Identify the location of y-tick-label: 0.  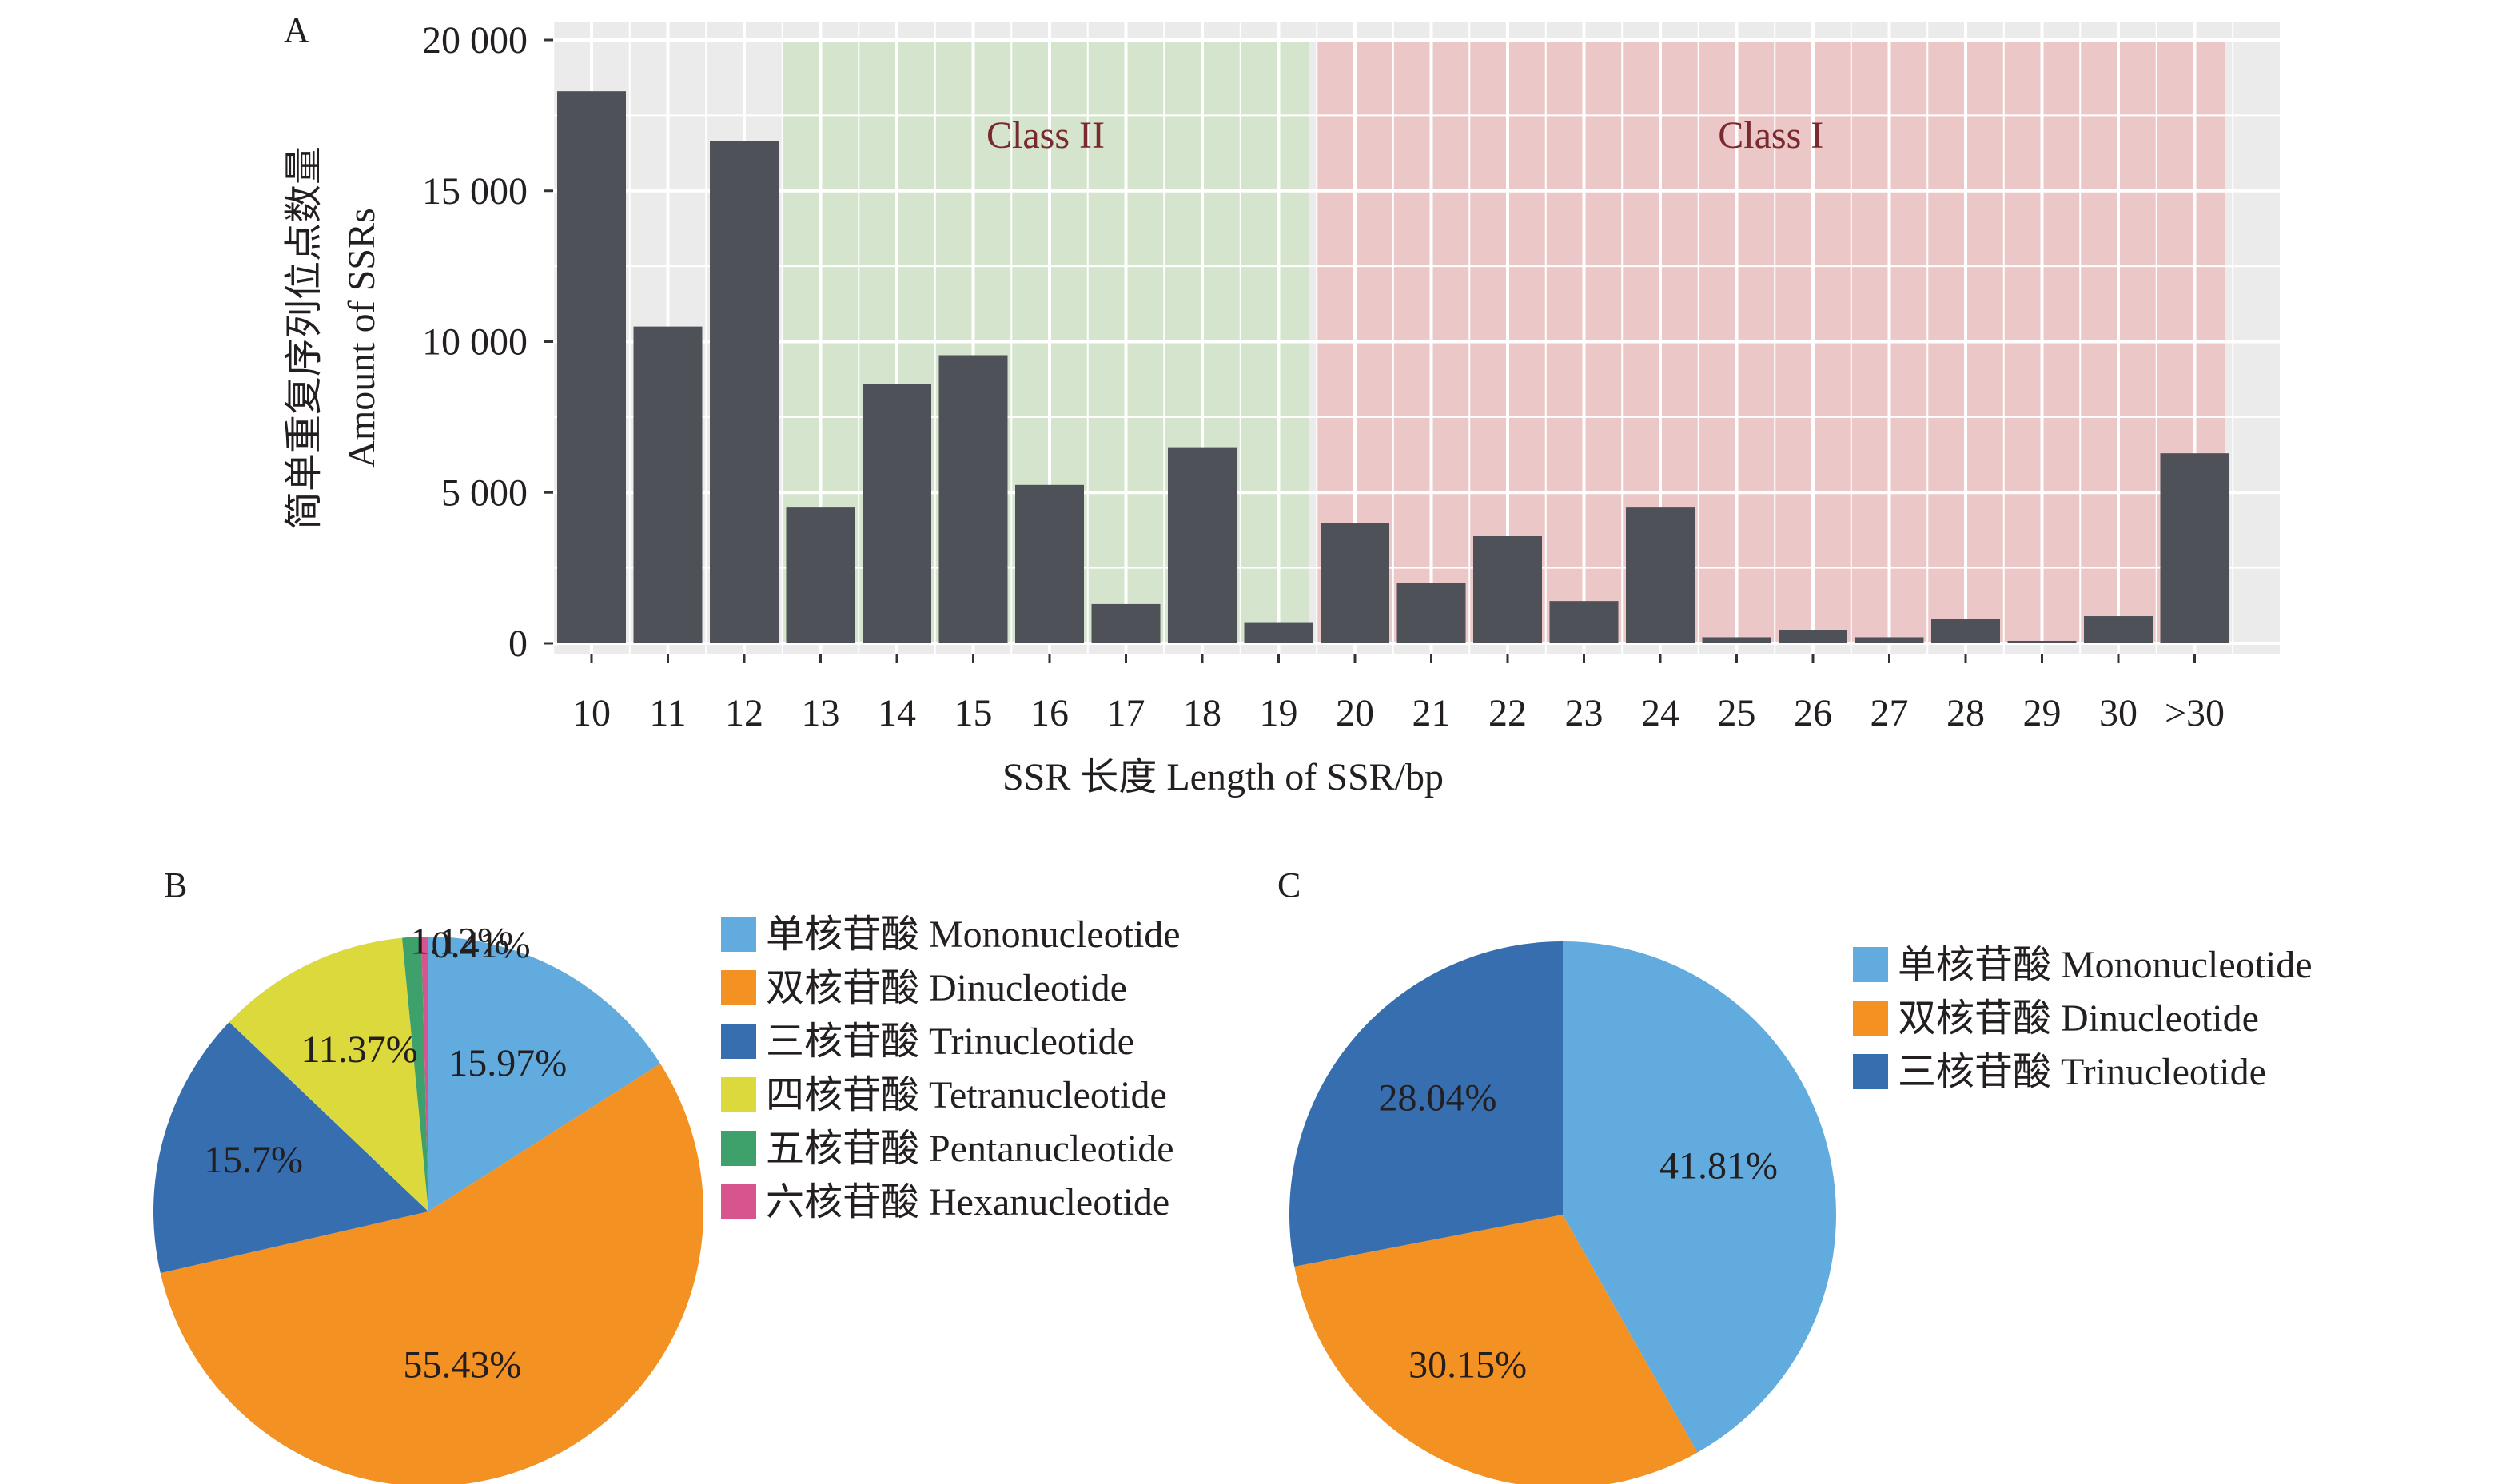
(518, 644).